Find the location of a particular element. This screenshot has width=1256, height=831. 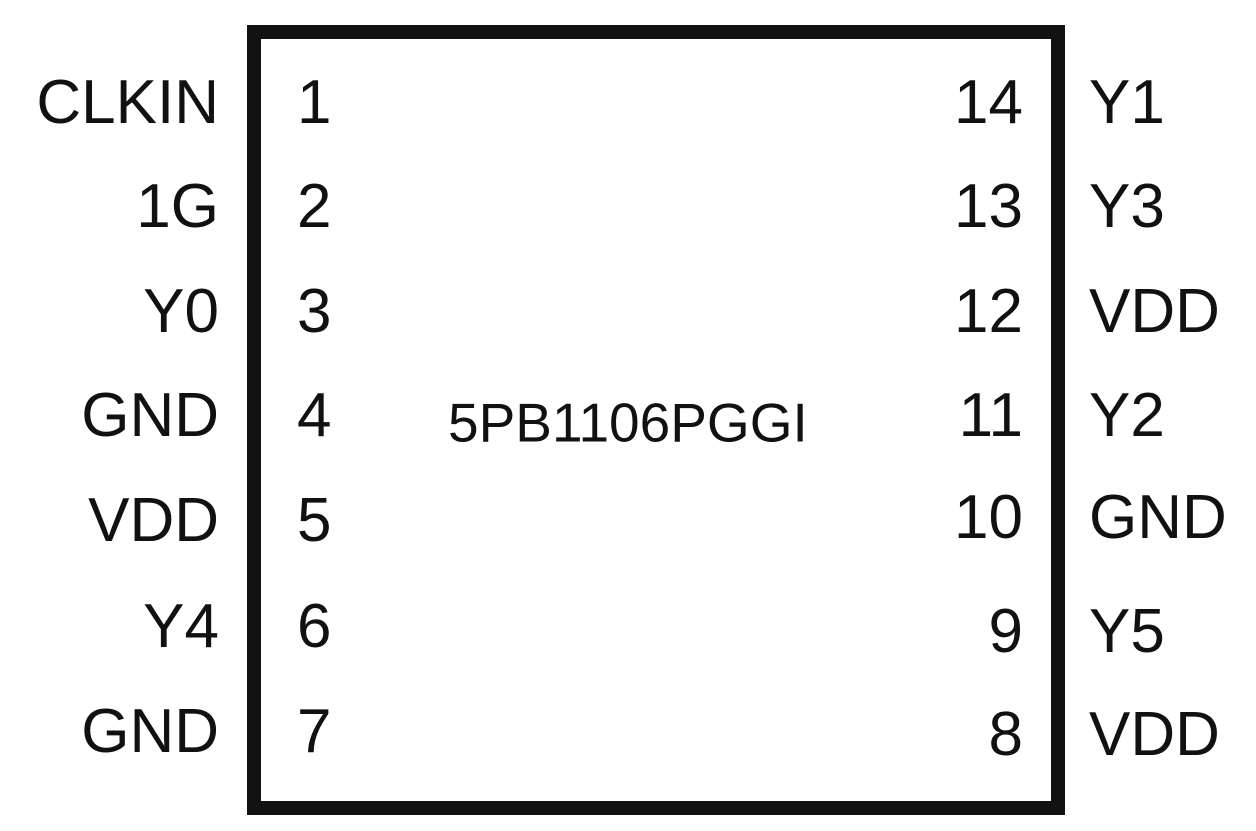

pin-number-label: 8 is located at coordinates (1005, 734).